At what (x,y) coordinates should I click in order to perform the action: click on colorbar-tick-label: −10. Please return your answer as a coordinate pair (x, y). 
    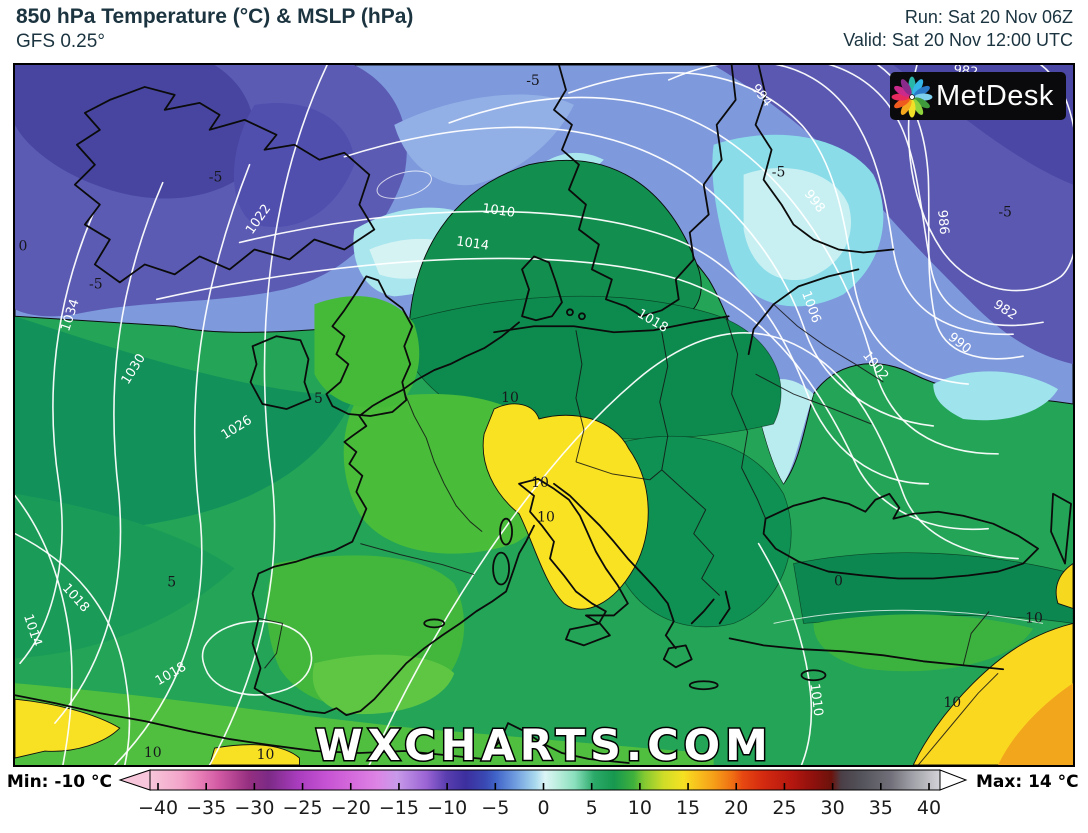
    Looking at the image, I should click on (447, 808).